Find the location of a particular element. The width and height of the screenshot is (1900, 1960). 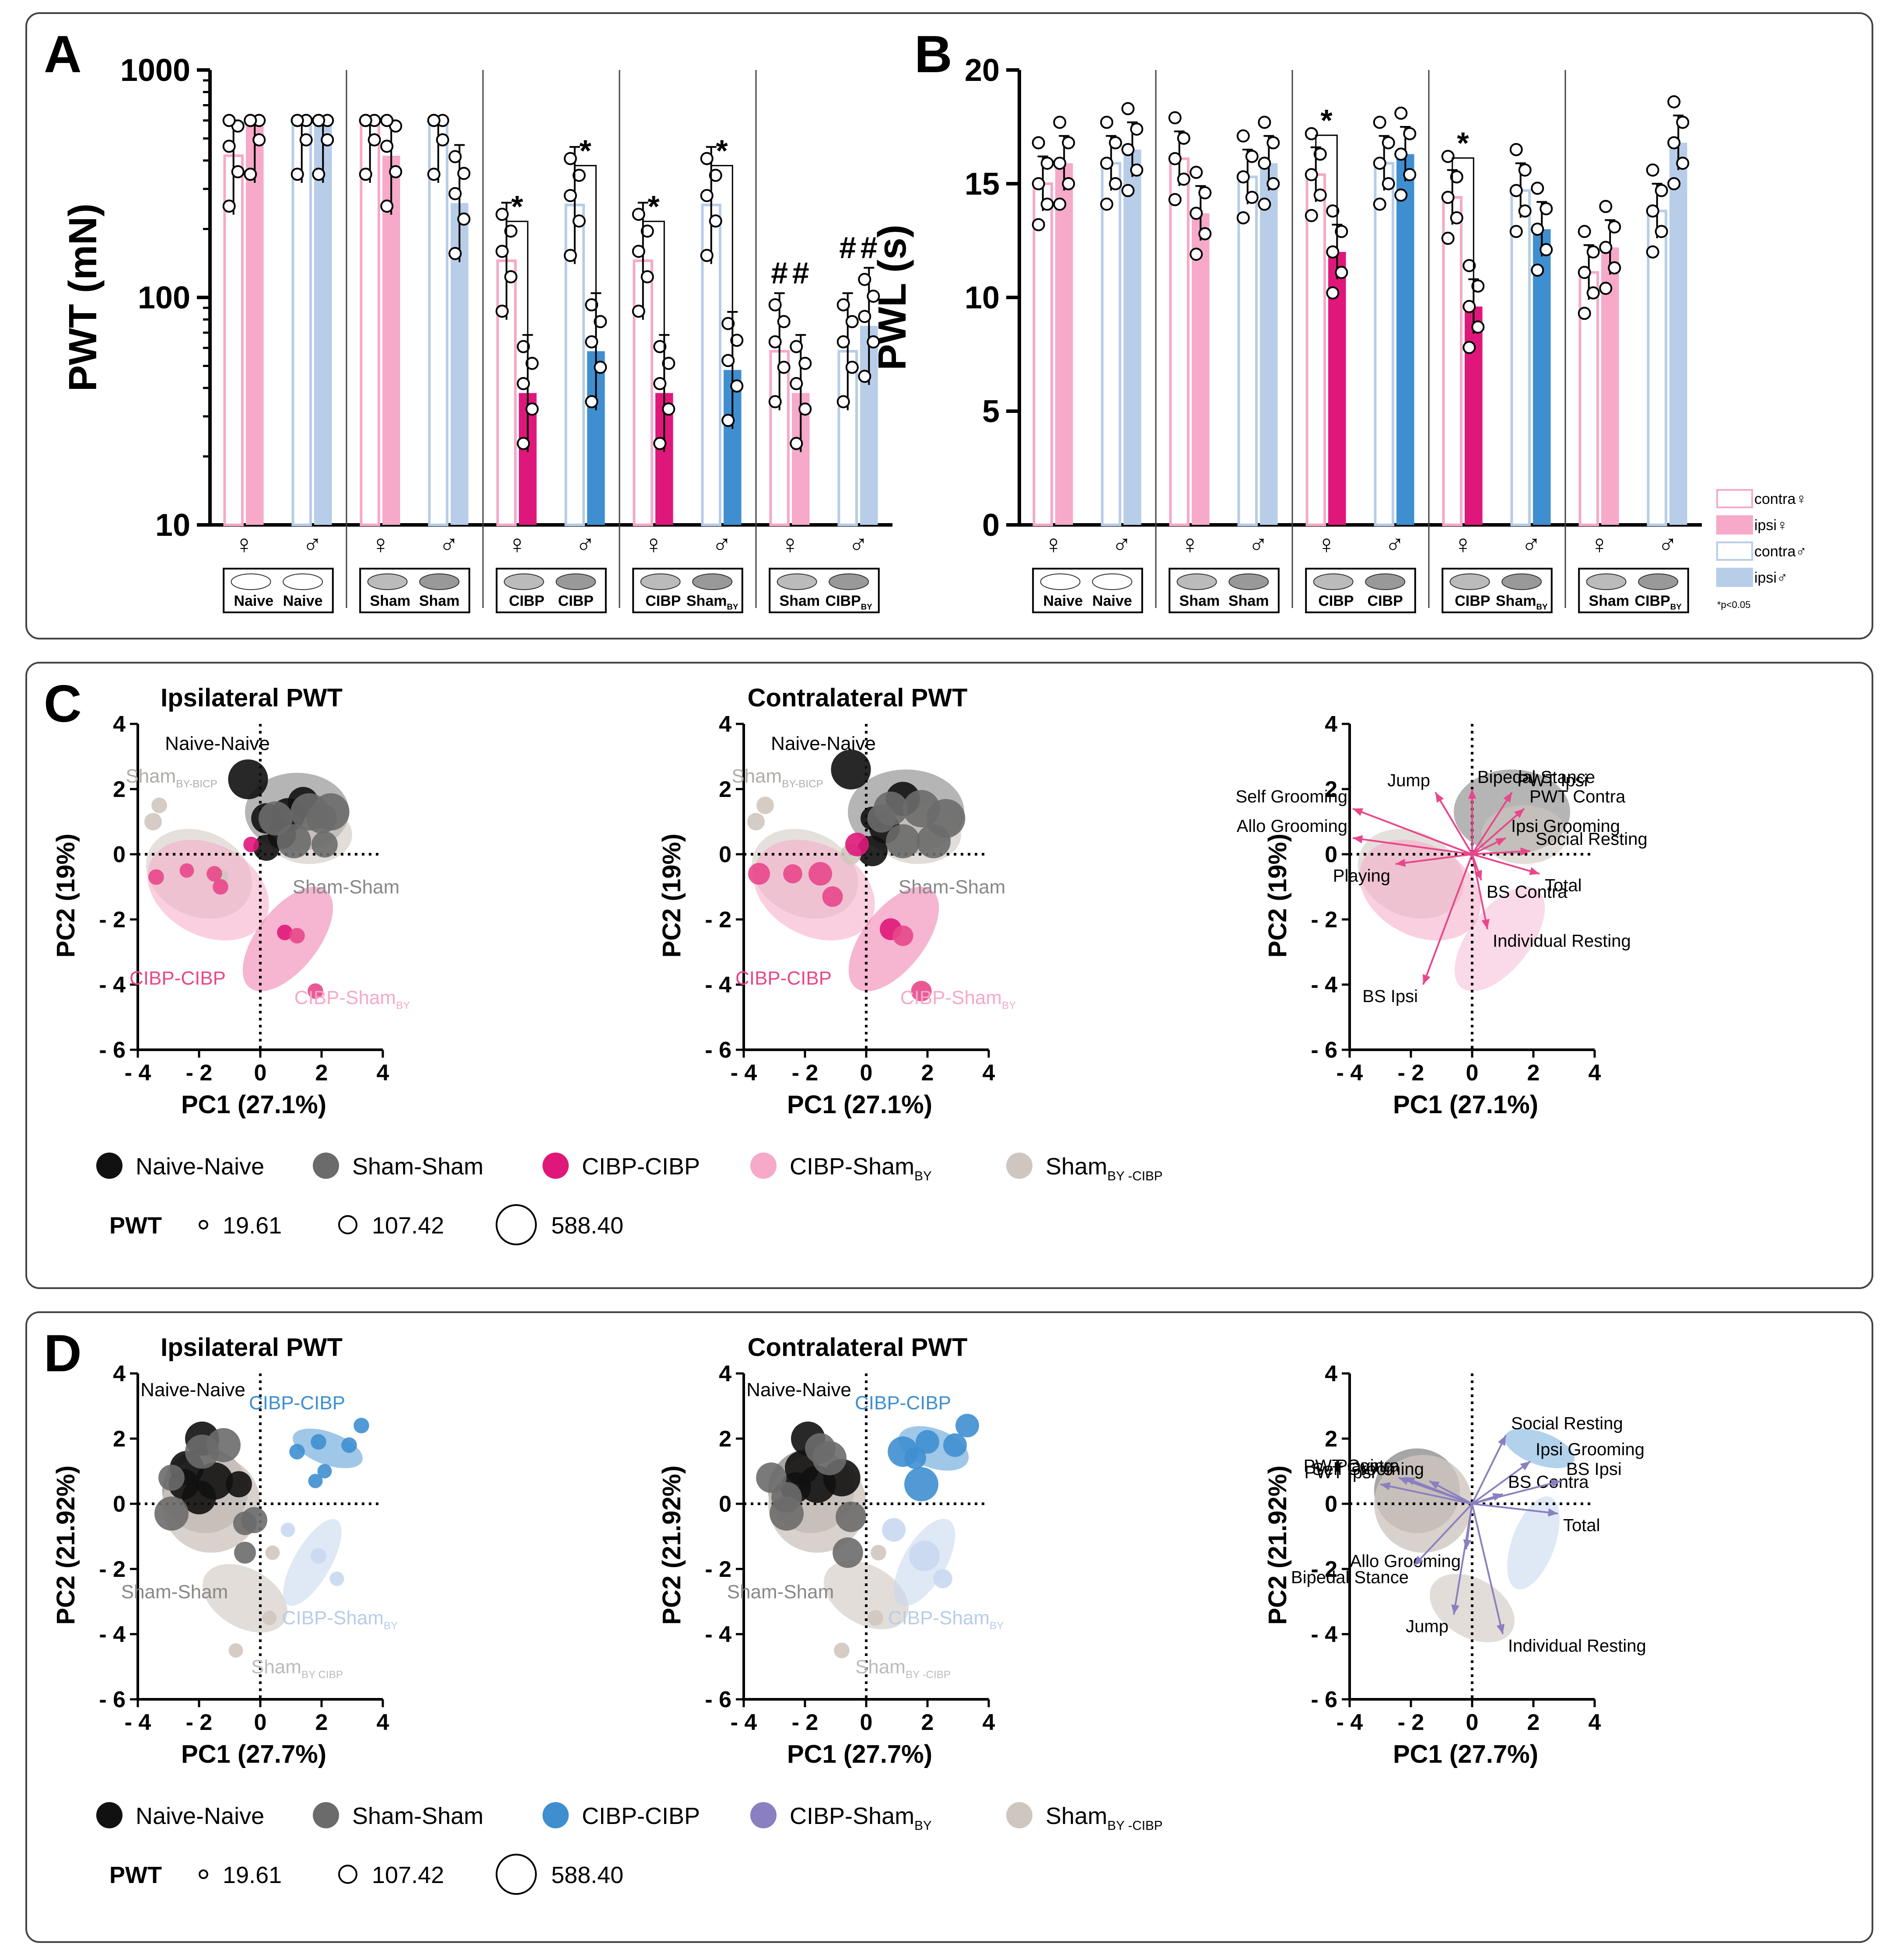

legend-label: contra♀ is located at coordinates (1780, 499).